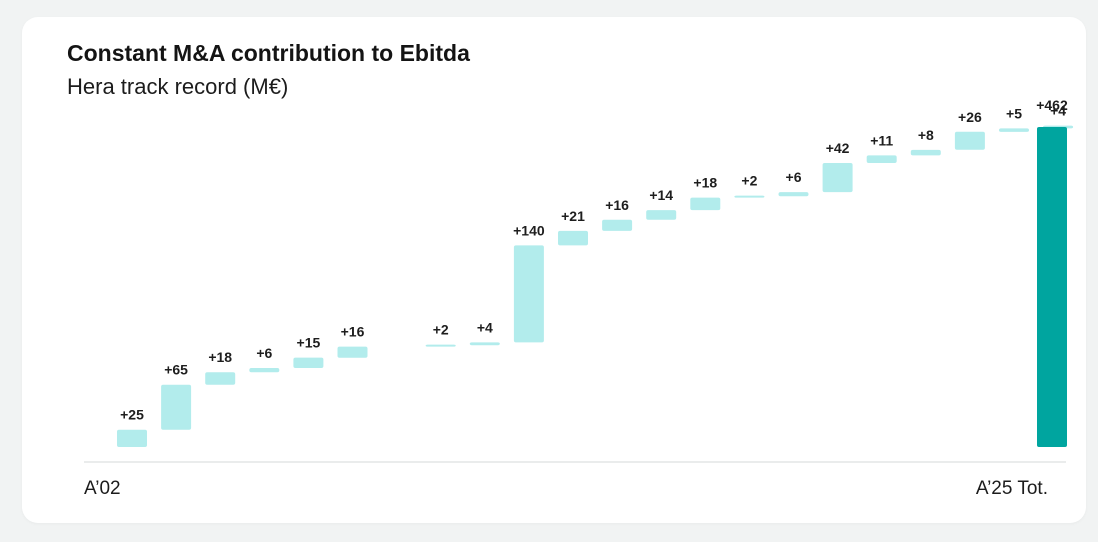 This screenshot has width=1098, height=542. What do you see at coordinates (970, 117) in the screenshot?
I see `increment-label-20: +26` at bounding box center [970, 117].